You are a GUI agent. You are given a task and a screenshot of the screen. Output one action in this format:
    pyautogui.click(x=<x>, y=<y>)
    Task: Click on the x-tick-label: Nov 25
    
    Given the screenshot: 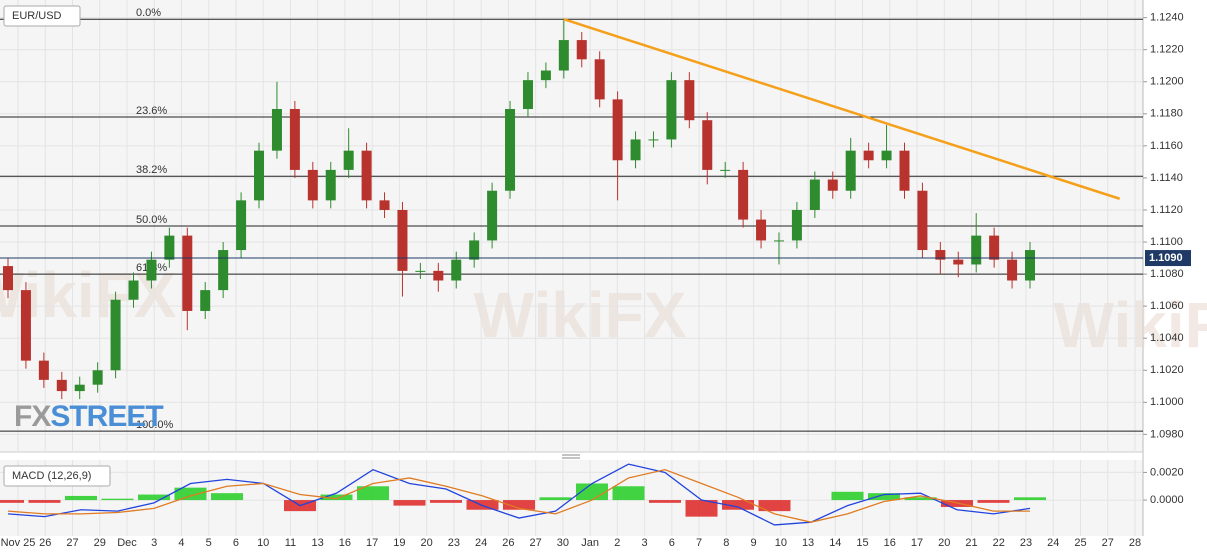 What is the action you would take?
    pyautogui.click(x=18, y=543)
    